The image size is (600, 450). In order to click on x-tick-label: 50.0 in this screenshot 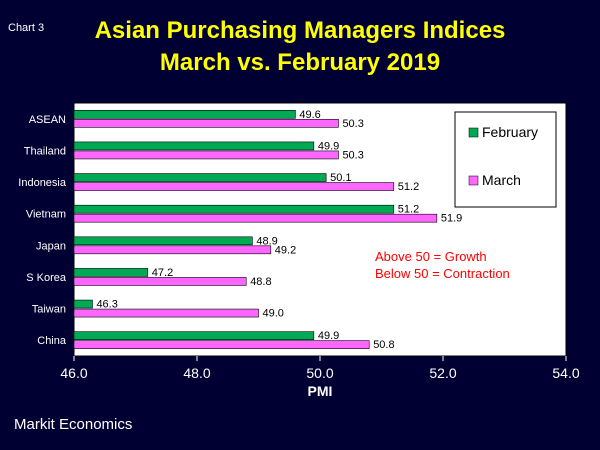, I will do `click(319, 373)`.